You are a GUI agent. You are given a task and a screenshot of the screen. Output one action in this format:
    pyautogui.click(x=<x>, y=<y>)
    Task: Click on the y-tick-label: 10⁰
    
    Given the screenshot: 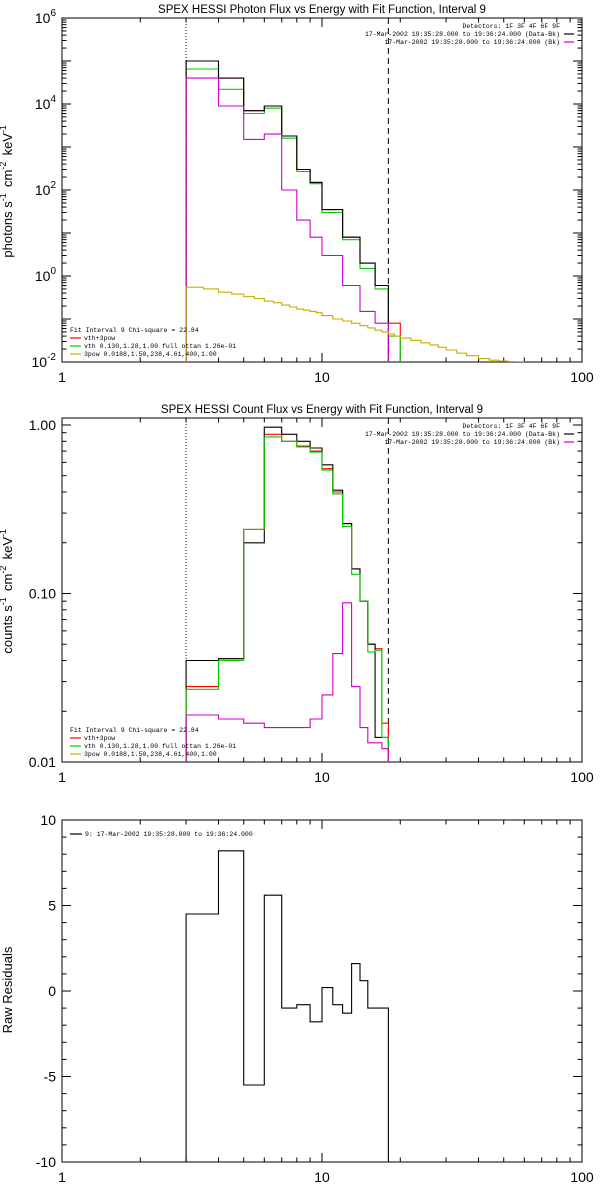 What is the action you would take?
    pyautogui.click(x=46, y=275)
    